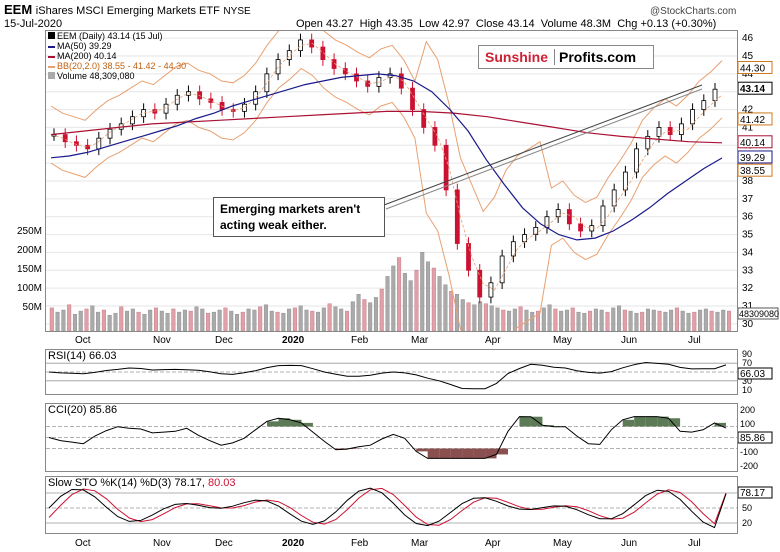 The height and width of the screenshot is (552, 780). What do you see at coordinates (694, 543) in the screenshot?
I see `x-tick-label: Jul` at bounding box center [694, 543].